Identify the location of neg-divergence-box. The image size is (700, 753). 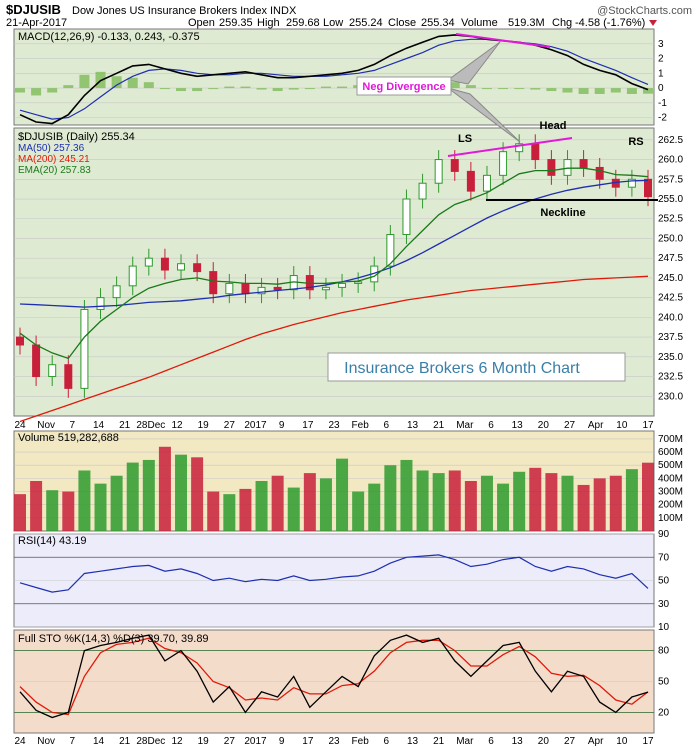
(404, 86).